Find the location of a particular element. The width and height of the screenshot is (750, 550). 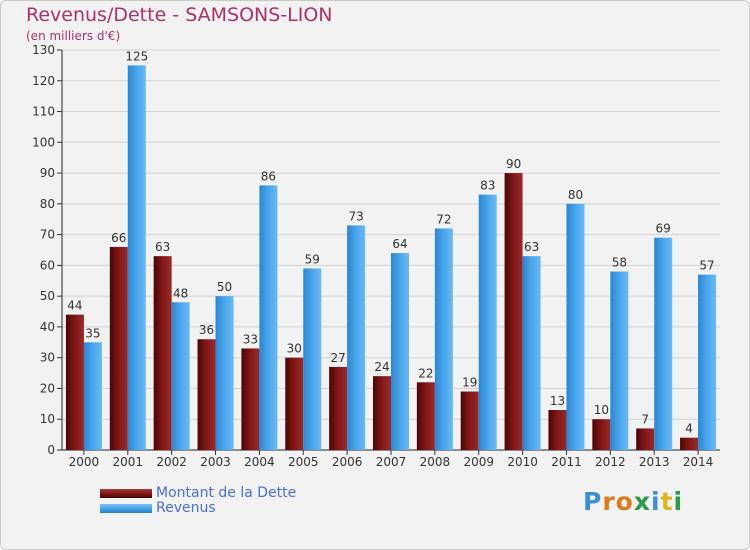

x-tick-label: 2012 is located at coordinates (610, 462).